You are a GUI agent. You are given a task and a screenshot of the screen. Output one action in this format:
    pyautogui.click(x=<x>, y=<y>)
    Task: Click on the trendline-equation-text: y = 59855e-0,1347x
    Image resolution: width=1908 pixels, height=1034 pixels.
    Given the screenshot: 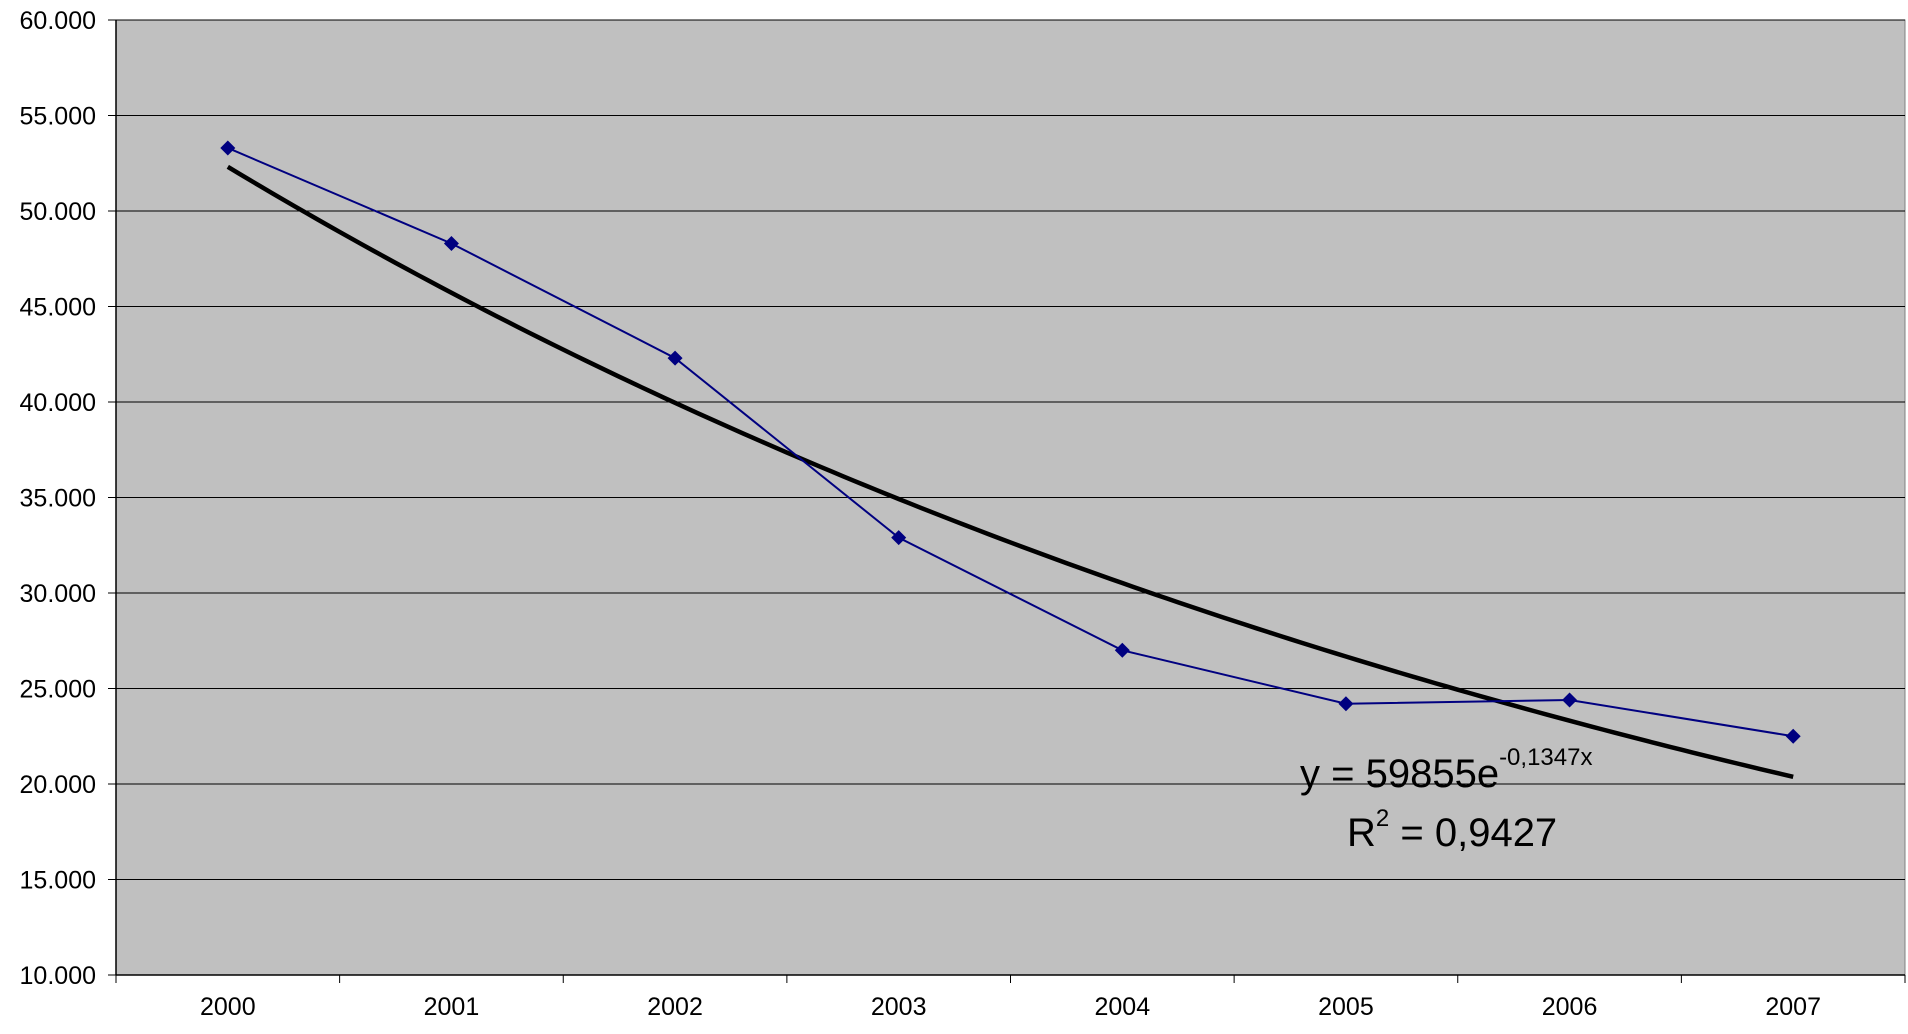 What is the action you would take?
    pyautogui.click(x=1446, y=770)
    